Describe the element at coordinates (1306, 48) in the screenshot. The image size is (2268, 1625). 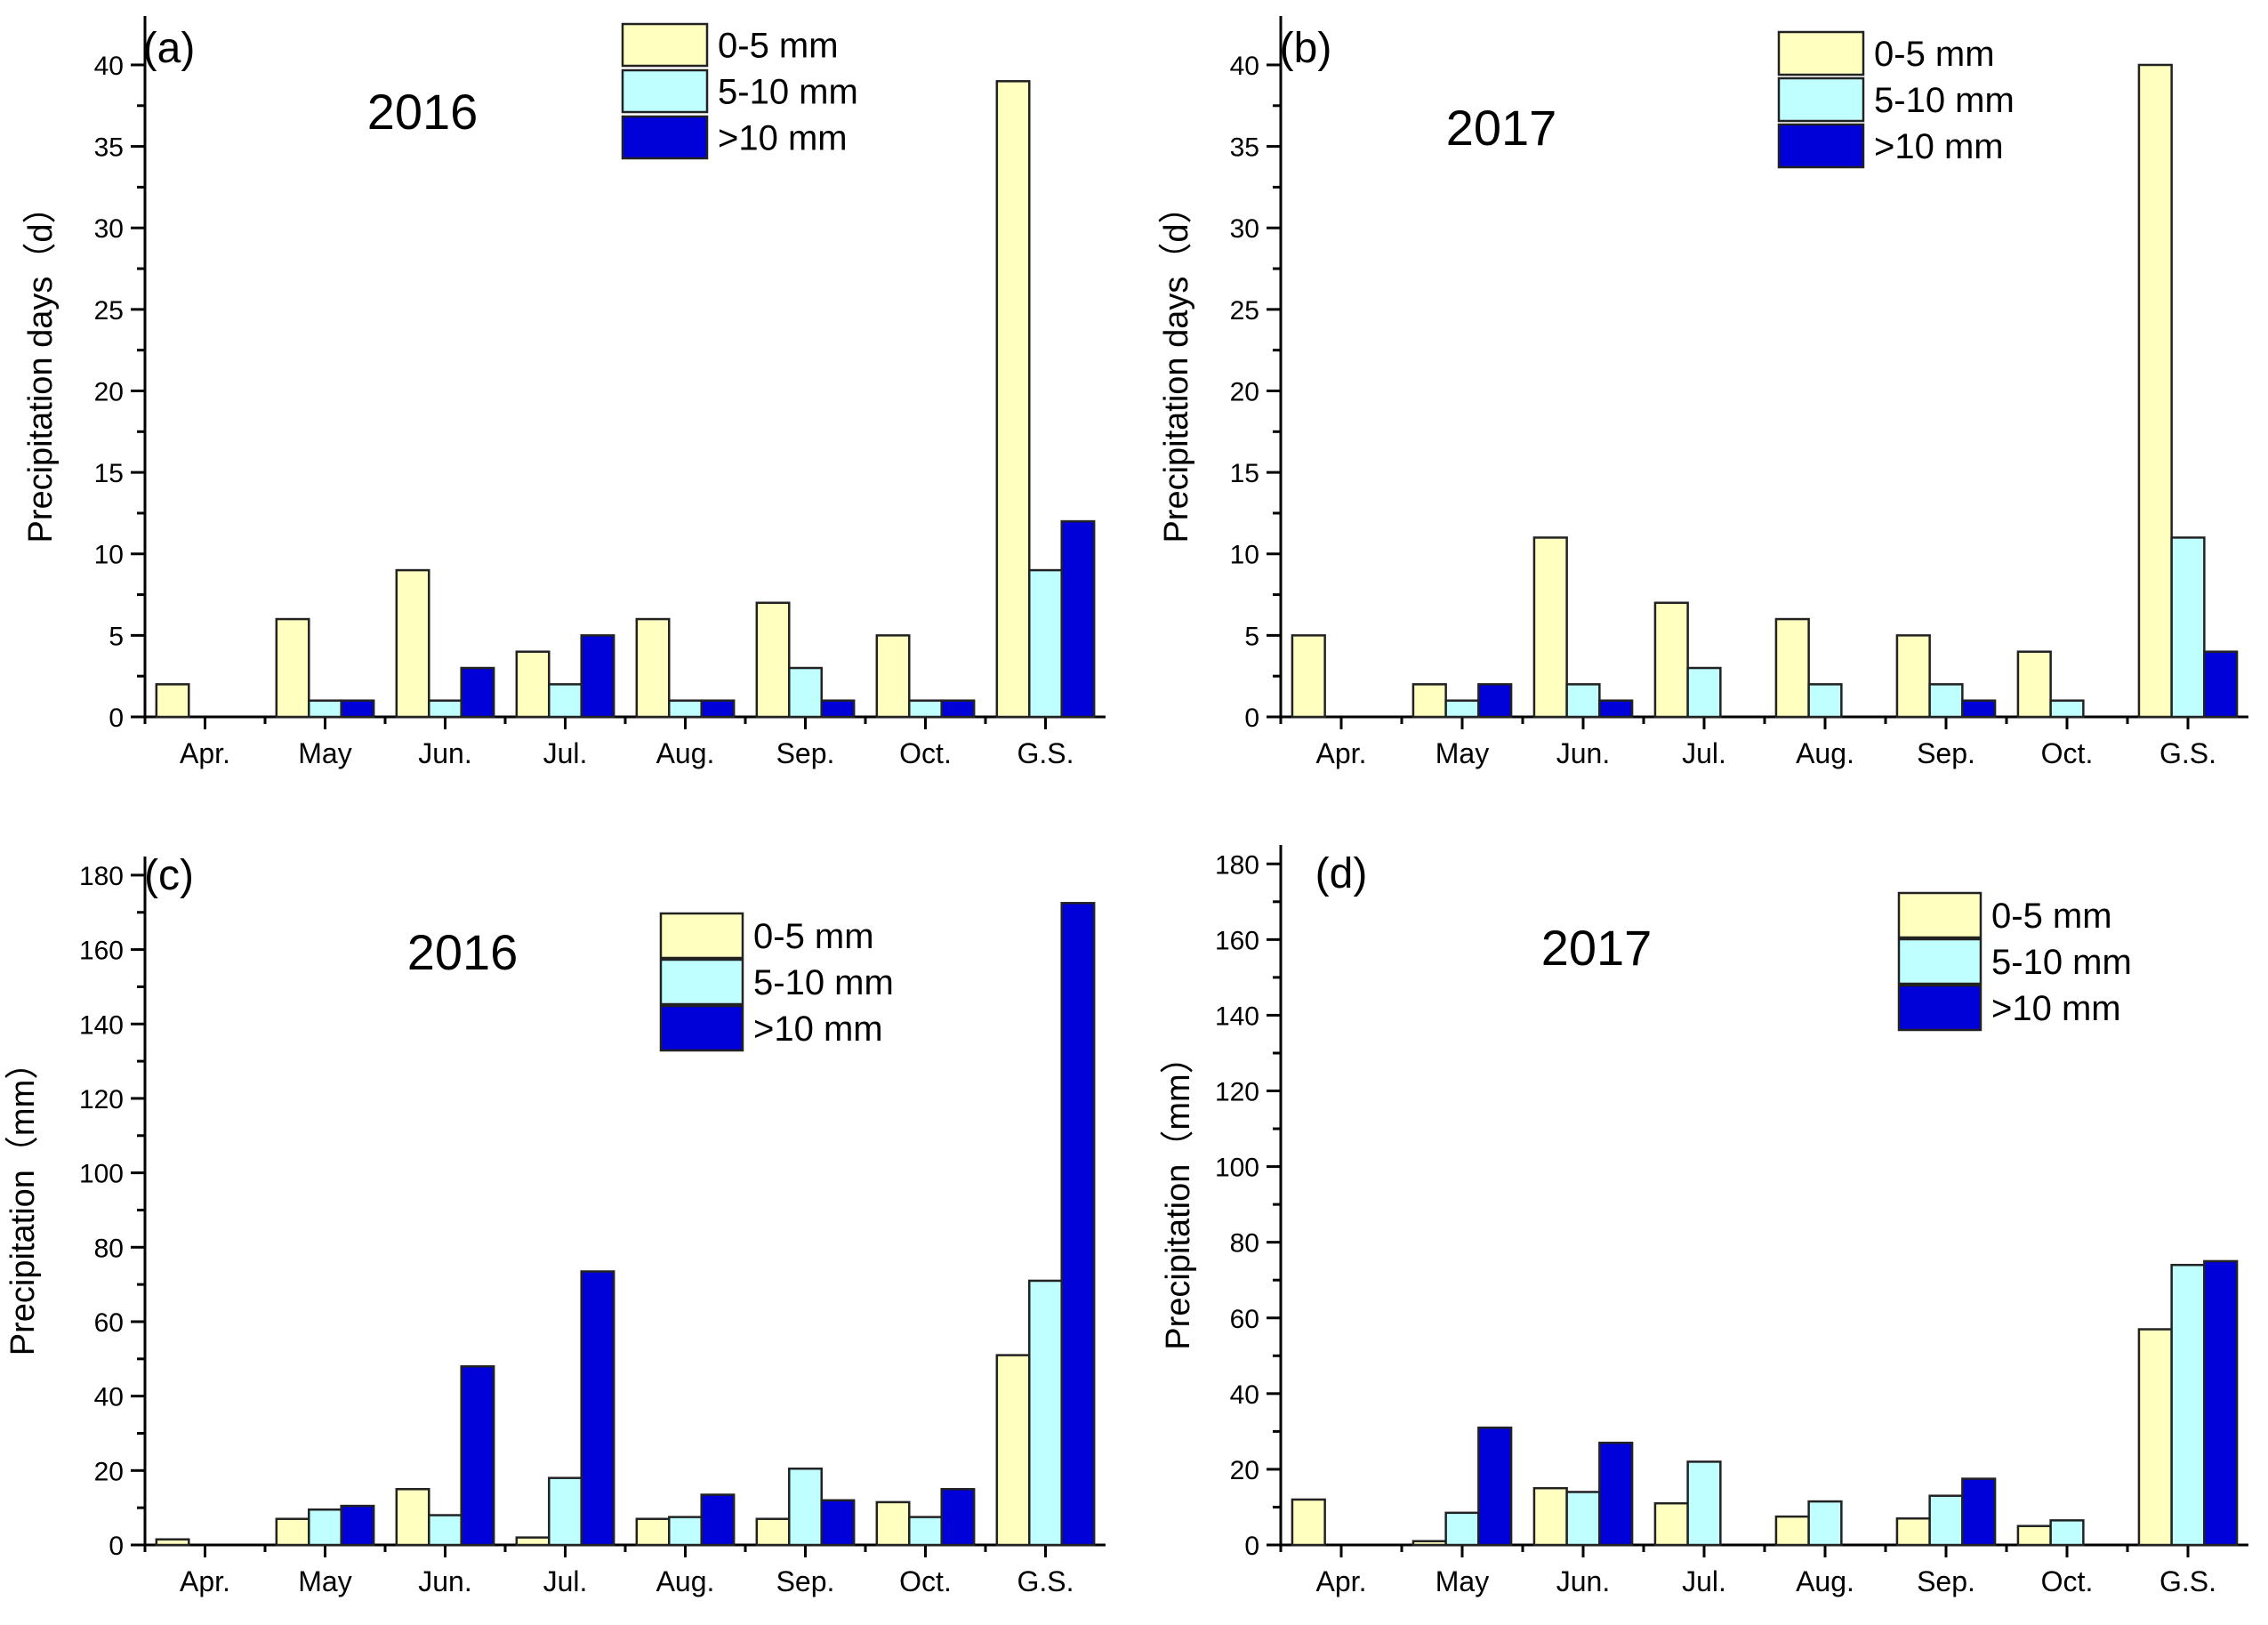
I see `panel-label: (b)` at that location.